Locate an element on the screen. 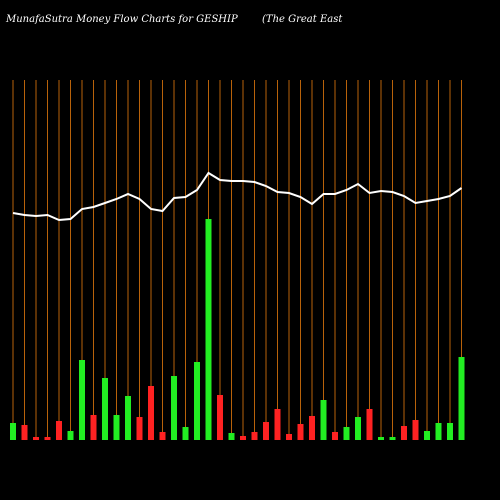 The width and height of the screenshot is (500, 500). chart-title: MunafaSutra Money Flow Charts for GESHIP is located at coordinates (121, 19).